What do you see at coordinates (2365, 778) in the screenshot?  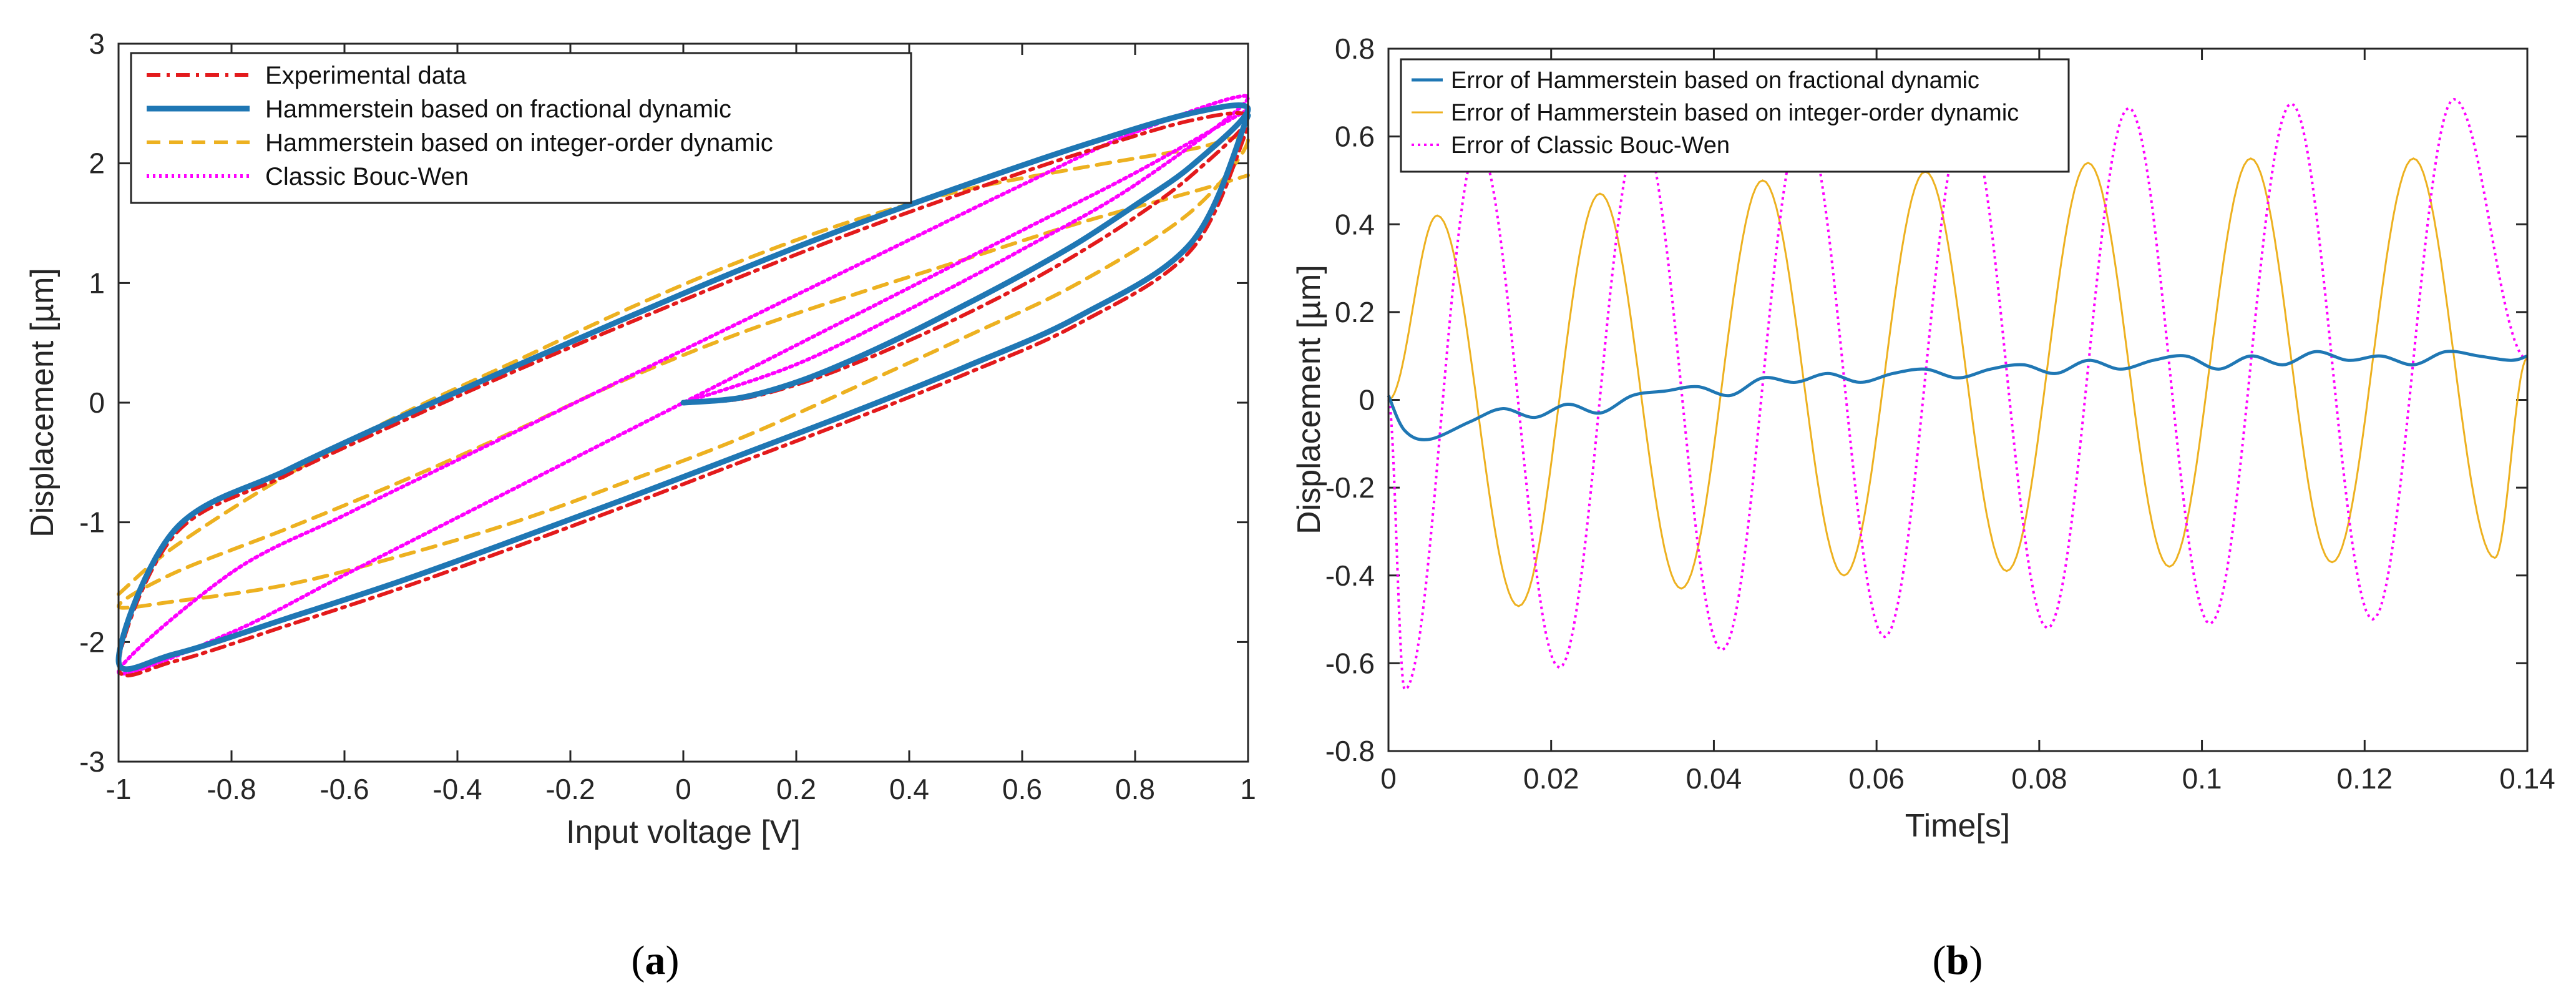 I see `panel-b-x-tick-label: 0.12` at bounding box center [2365, 778].